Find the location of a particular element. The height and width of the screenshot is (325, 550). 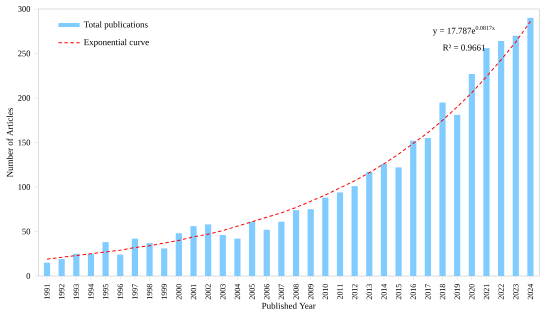

y-tick-label: 300 is located at coordinates (24, 9).